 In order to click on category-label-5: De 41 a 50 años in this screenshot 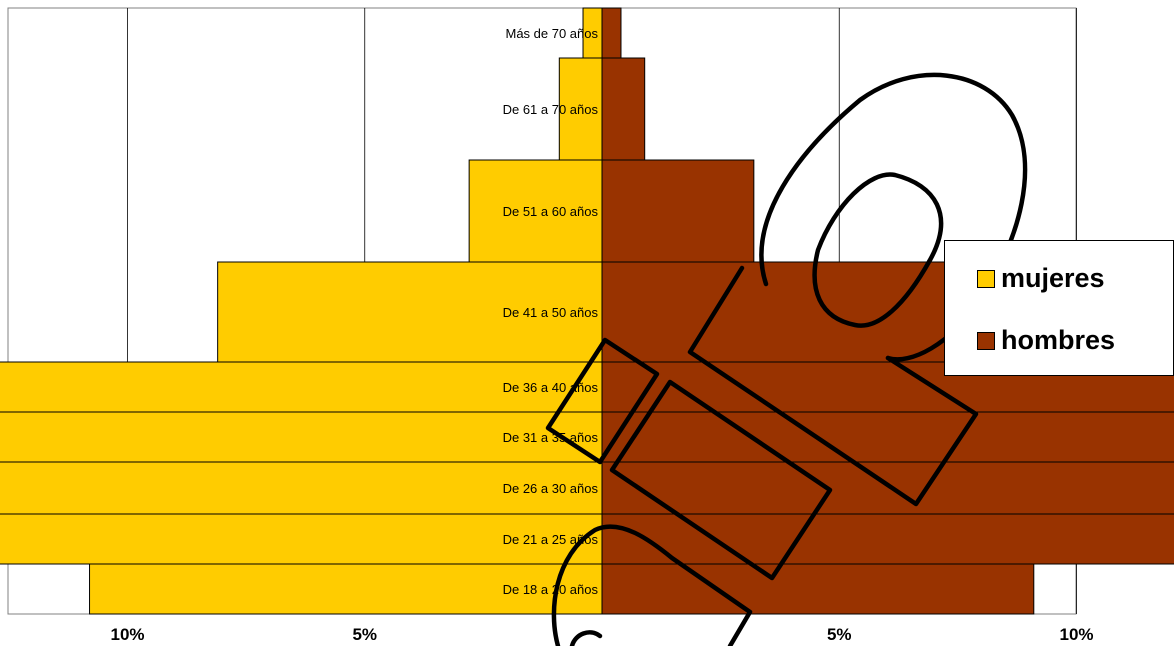, I will do `click(551, 312)`.